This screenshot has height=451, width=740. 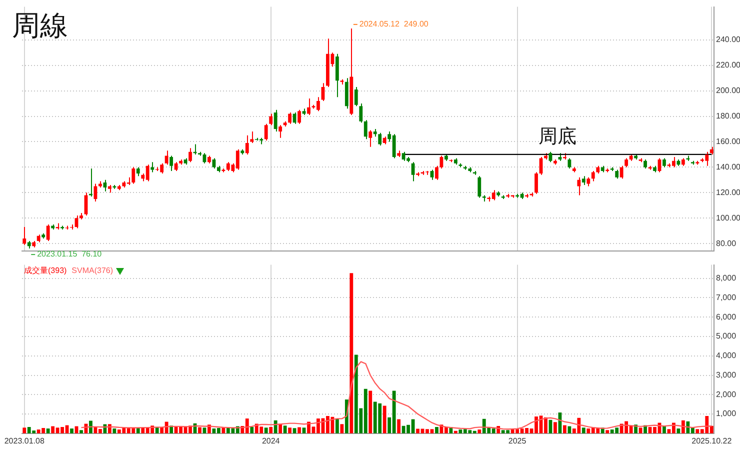 I want to click on y-tick-label: 5,000, so click(x=726, y=336).